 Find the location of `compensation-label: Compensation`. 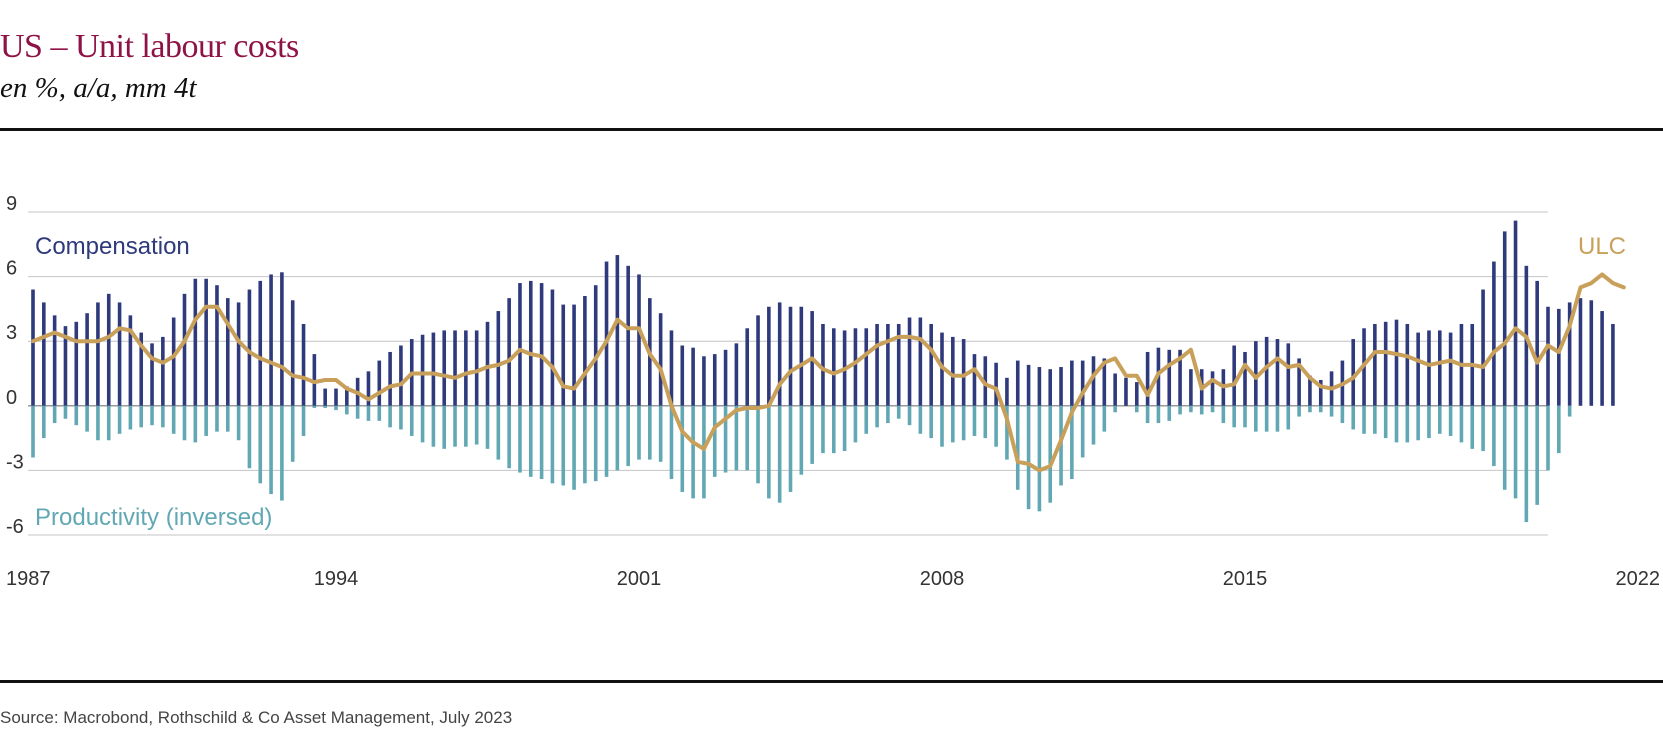

compensation-label: Compensation is located at coordinates (112, 246).